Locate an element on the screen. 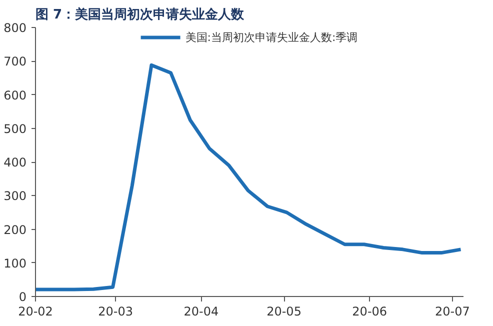 This screenshot has height=326, width=493. y-tick-label: 500 is located at coordinates (15, 129).